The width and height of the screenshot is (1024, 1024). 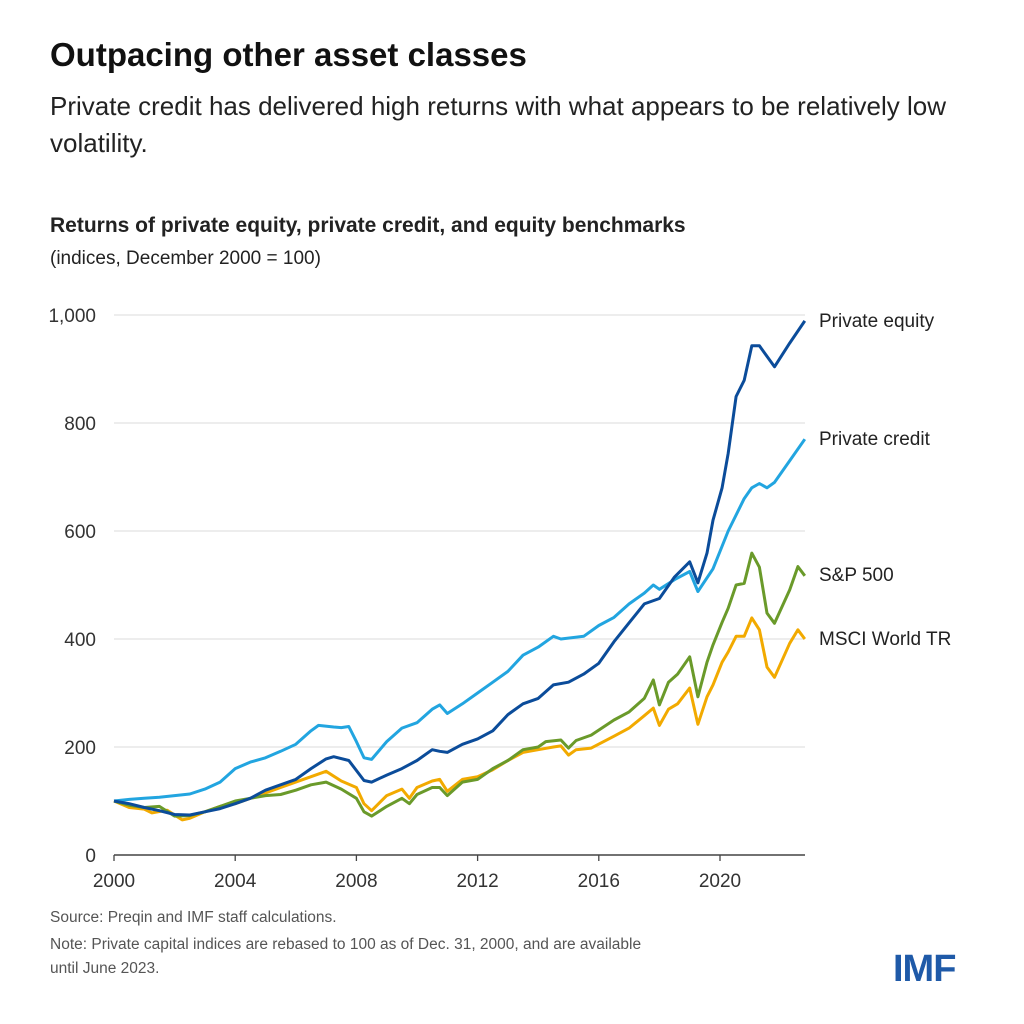 What do you see at coordinates (877, 321) in the screenshot?
I see `series-label: Private equity` at bounding box center [877, 321].